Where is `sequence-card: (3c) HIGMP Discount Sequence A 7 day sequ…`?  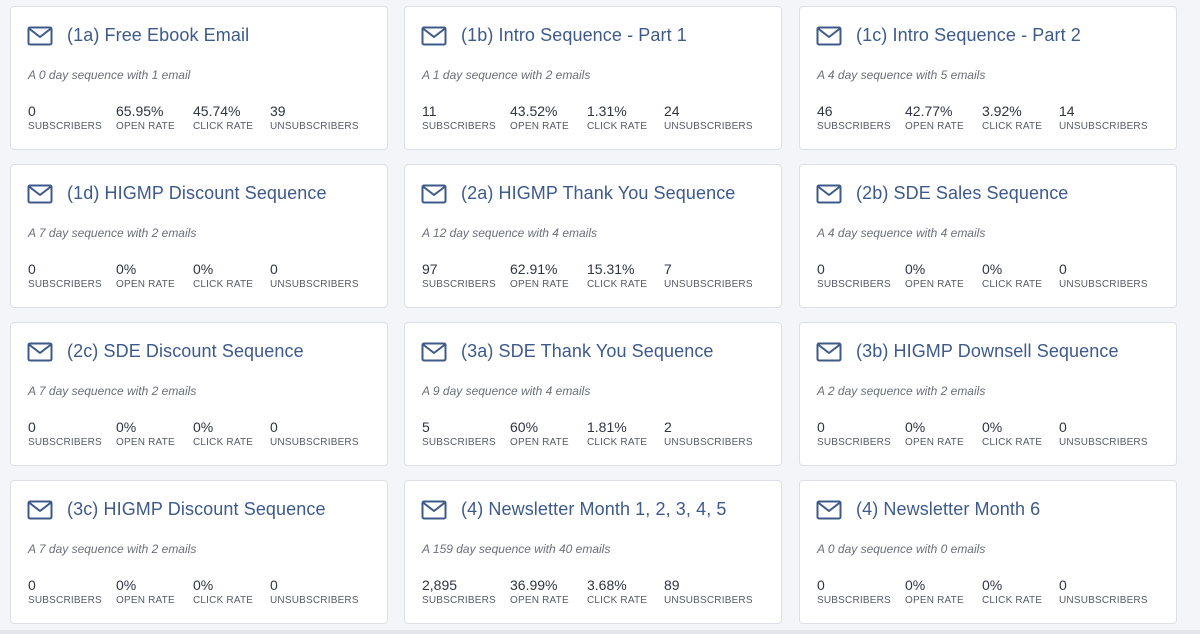
sequence-card: (3c) HIGMP Discount Sequence A 7 day sequ… is located at coordinates (199, 552).